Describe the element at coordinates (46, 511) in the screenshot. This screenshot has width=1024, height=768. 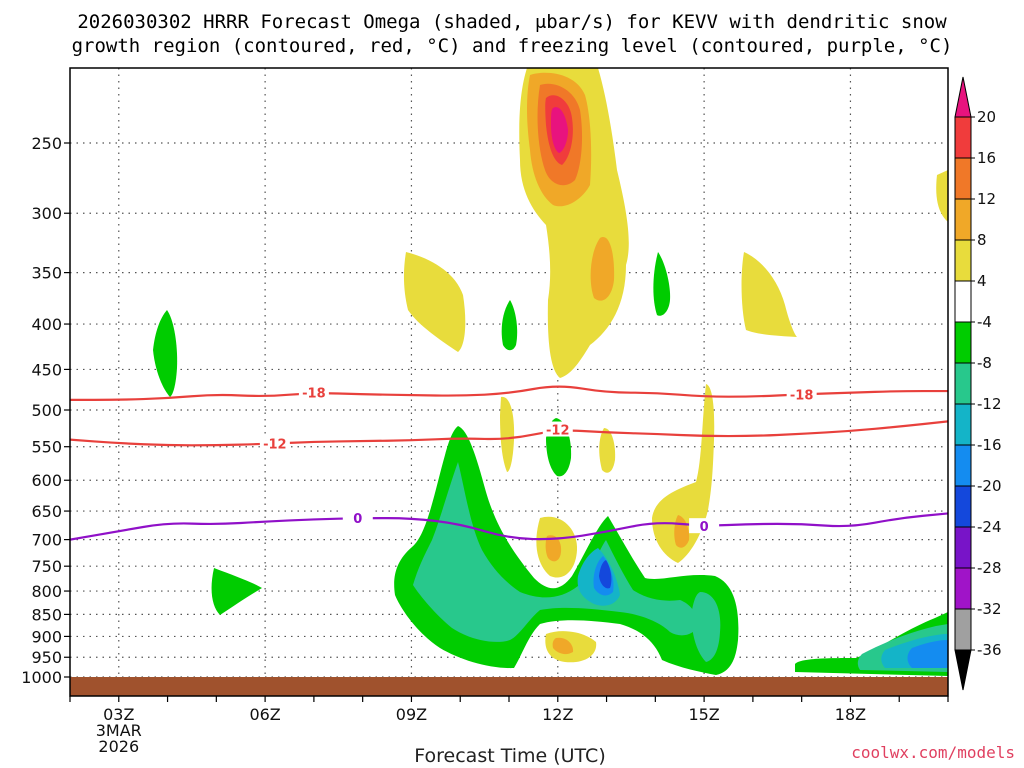
I see `y-tick-label: 650` at that location.